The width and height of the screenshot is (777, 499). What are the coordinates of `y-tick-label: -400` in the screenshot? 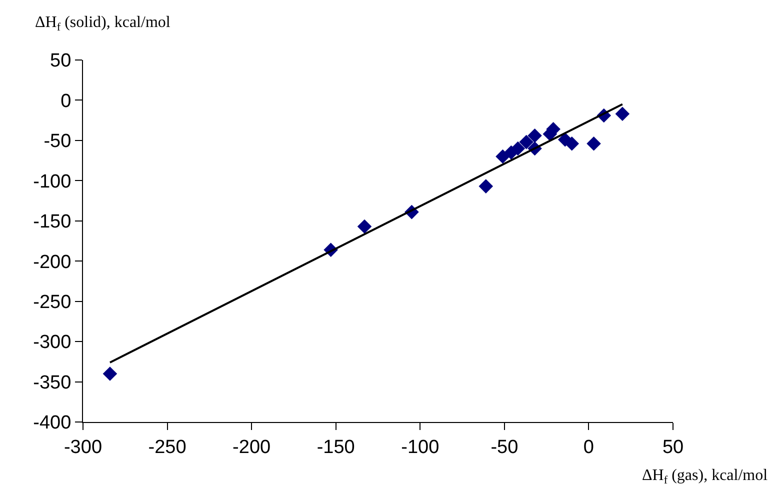 It's located at (52, 423).